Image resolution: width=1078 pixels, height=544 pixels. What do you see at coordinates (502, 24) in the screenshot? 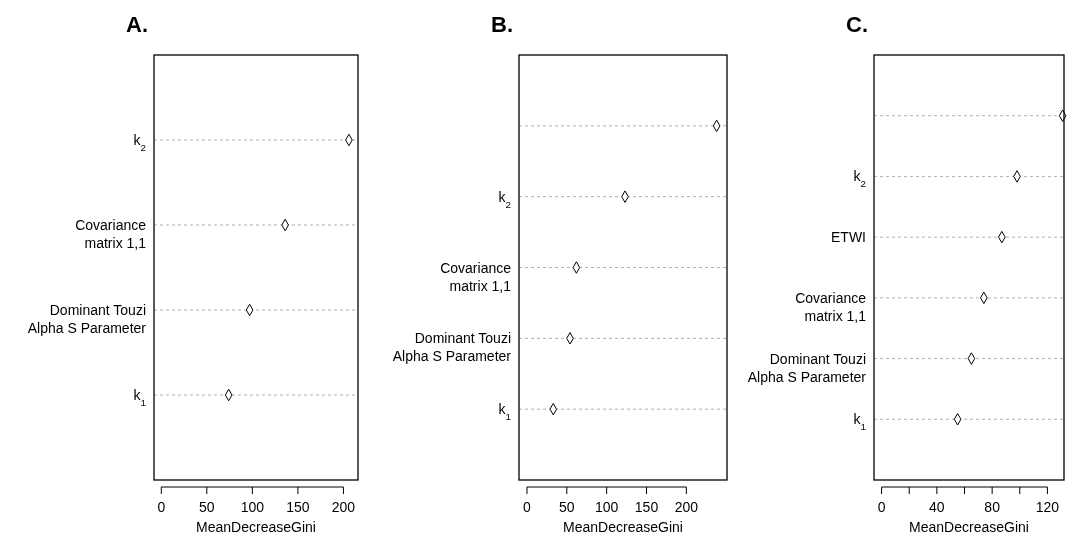
I see `chart-title: B.` at bounding box center [502, 24].